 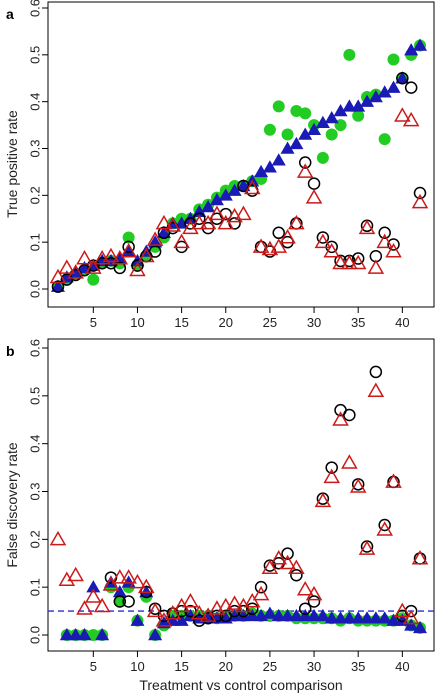 What do you see at coordinates (10, 351) in the screenshot?
I see `panel-b-label: b` at bounding box center [10, 351].